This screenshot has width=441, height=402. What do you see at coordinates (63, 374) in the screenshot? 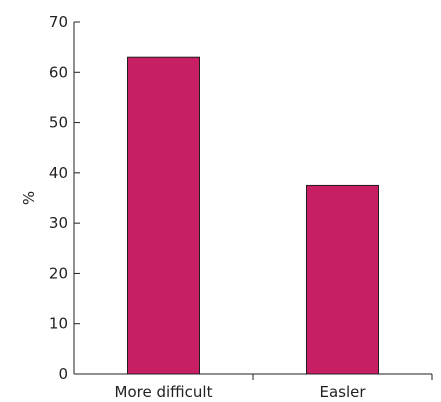
I see `y-tick-label: 0` at bounding box center [63, 374].